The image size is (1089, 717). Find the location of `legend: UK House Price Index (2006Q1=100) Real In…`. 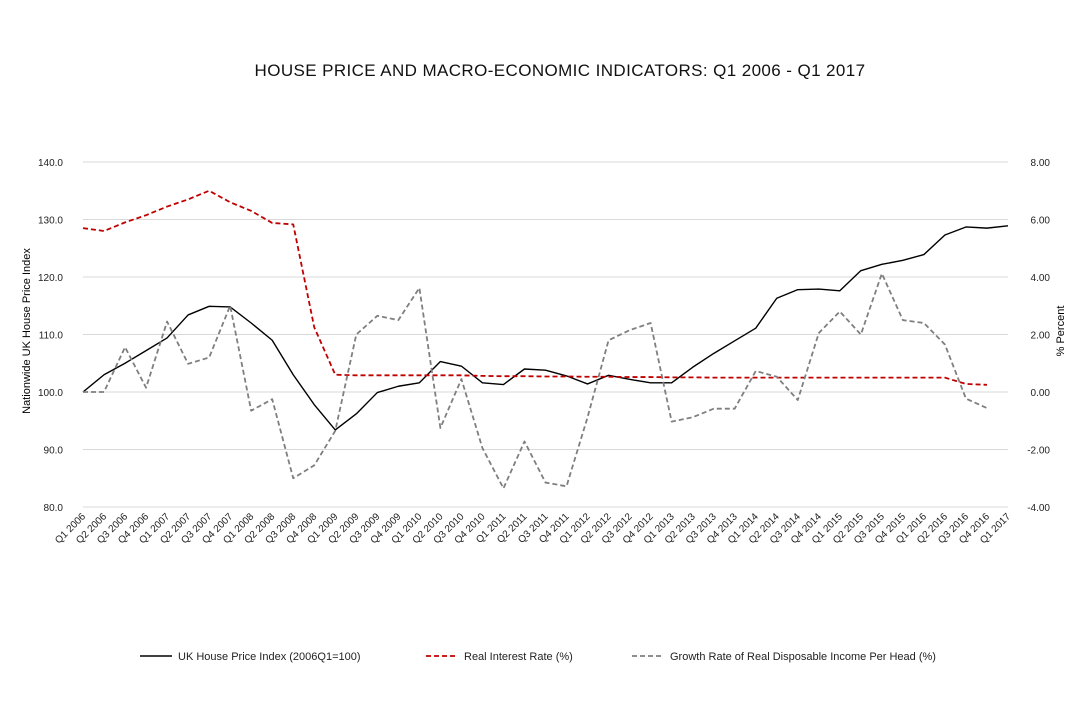

legend: UK House Price Index (2006Q1=100) Real In… is located at coordinates (538, 657).